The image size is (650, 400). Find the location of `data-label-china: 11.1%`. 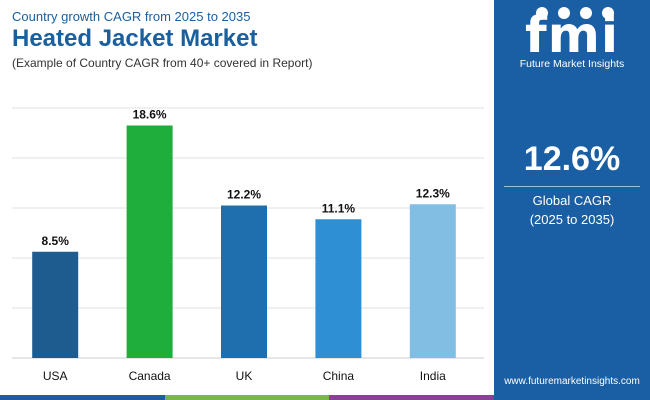

data-label-china: 11.1% is located at coordinates (339, 208).